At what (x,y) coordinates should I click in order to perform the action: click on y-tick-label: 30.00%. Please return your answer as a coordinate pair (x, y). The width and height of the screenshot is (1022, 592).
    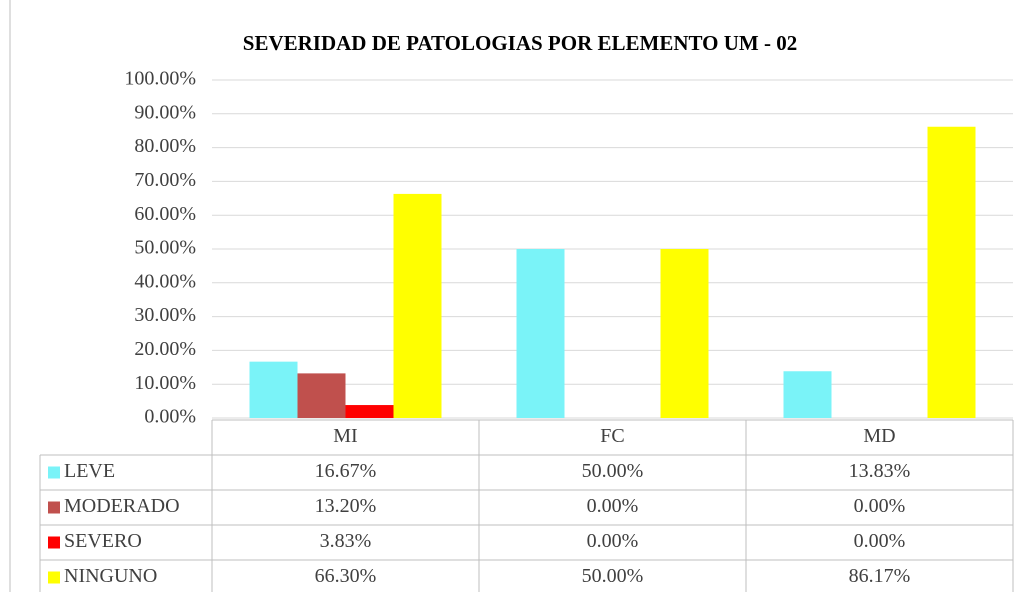
    Looking at the image, I should click on (165, 315).